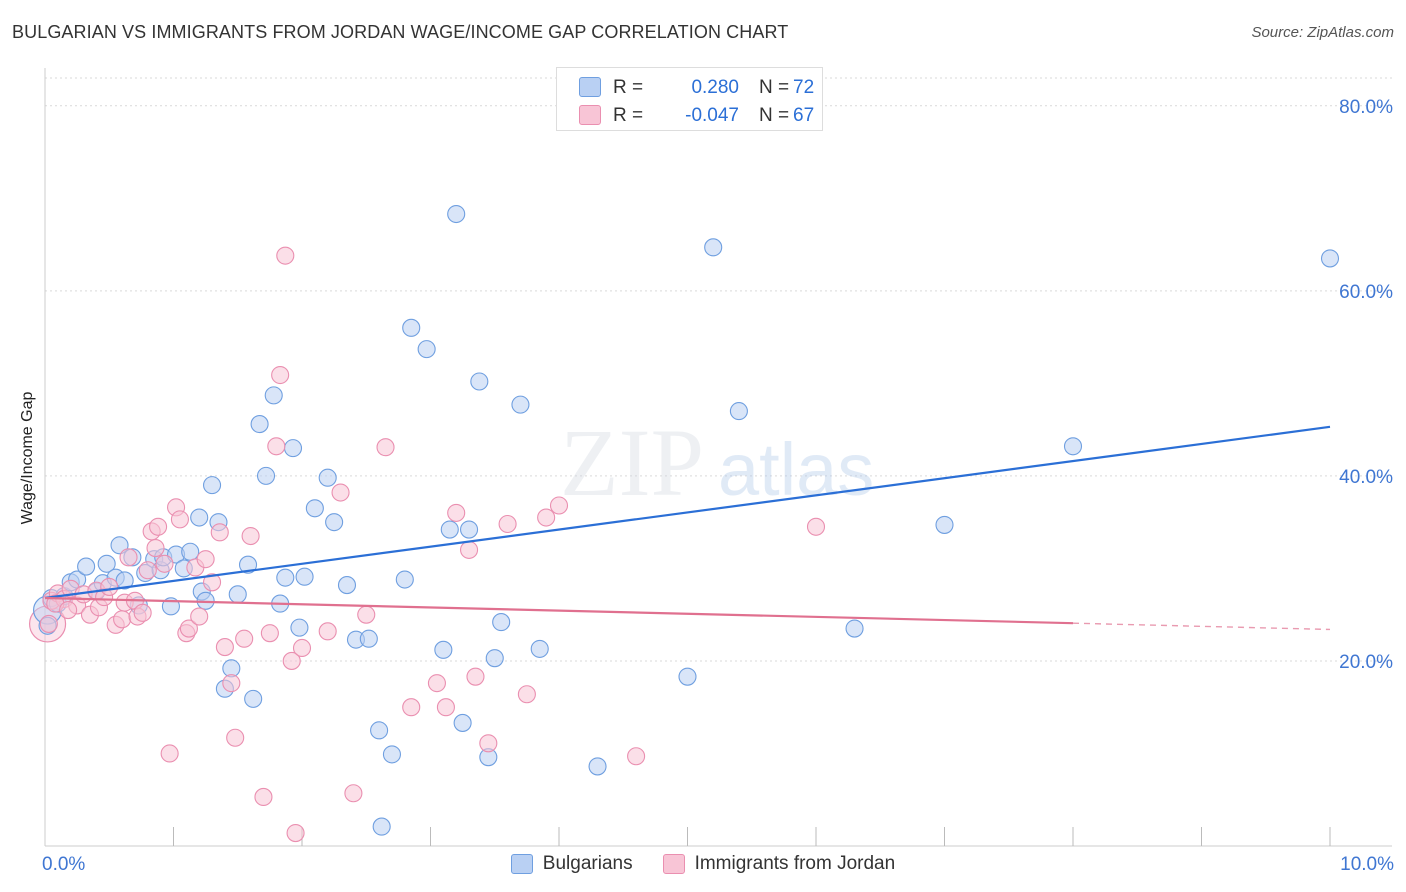  Describe the element at coordinates (774, 115) in the screenshot. I see `n-label: N =` at that location.